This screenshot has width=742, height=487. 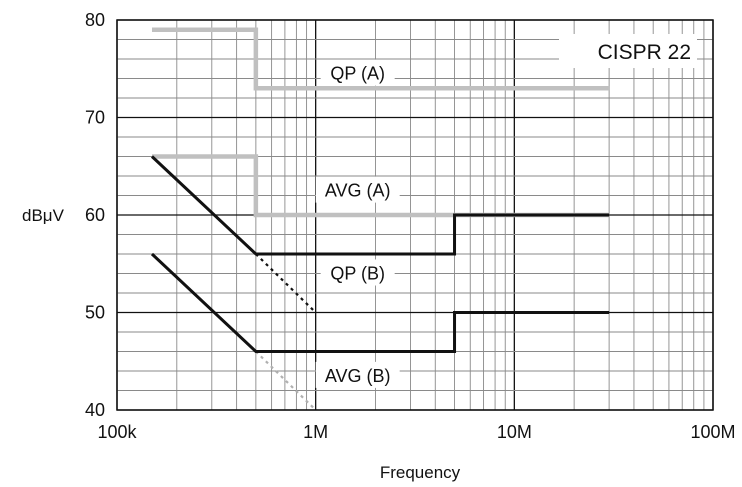 I want to click on title-background, so click(x=628, y=51).